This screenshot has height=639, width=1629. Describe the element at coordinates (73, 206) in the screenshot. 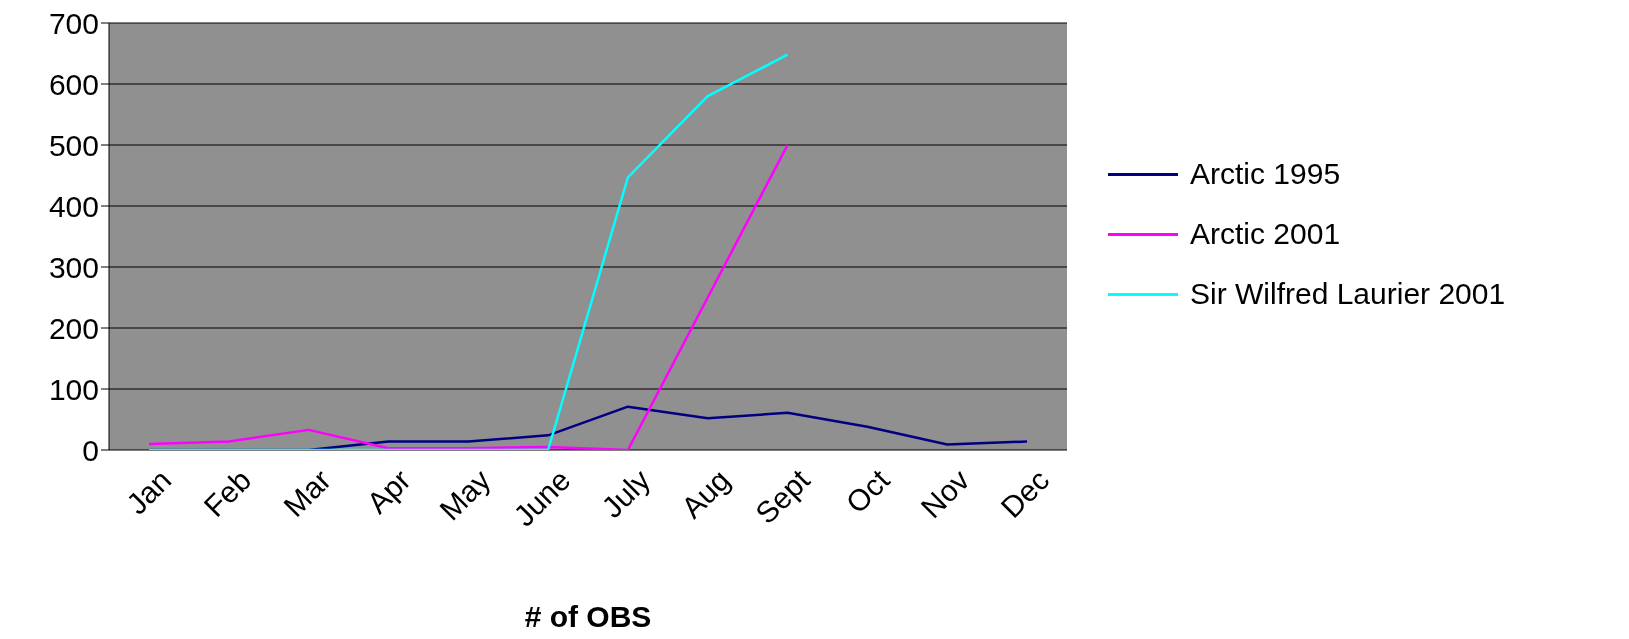

I see `y-tick-label: 400` at that location.